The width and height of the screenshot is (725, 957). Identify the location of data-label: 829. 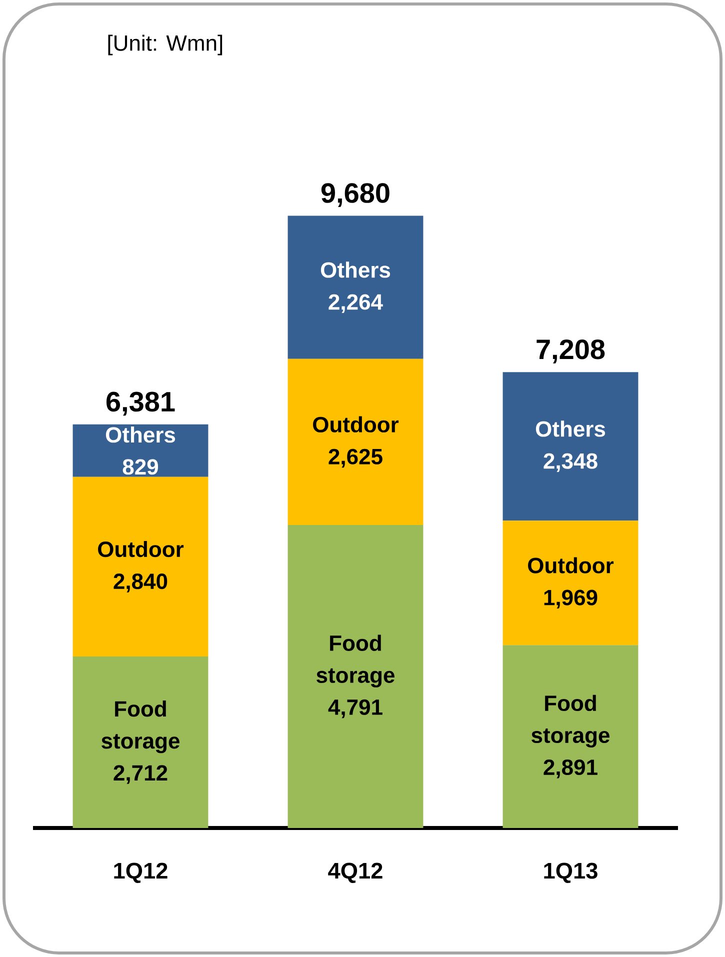
(140, 467).